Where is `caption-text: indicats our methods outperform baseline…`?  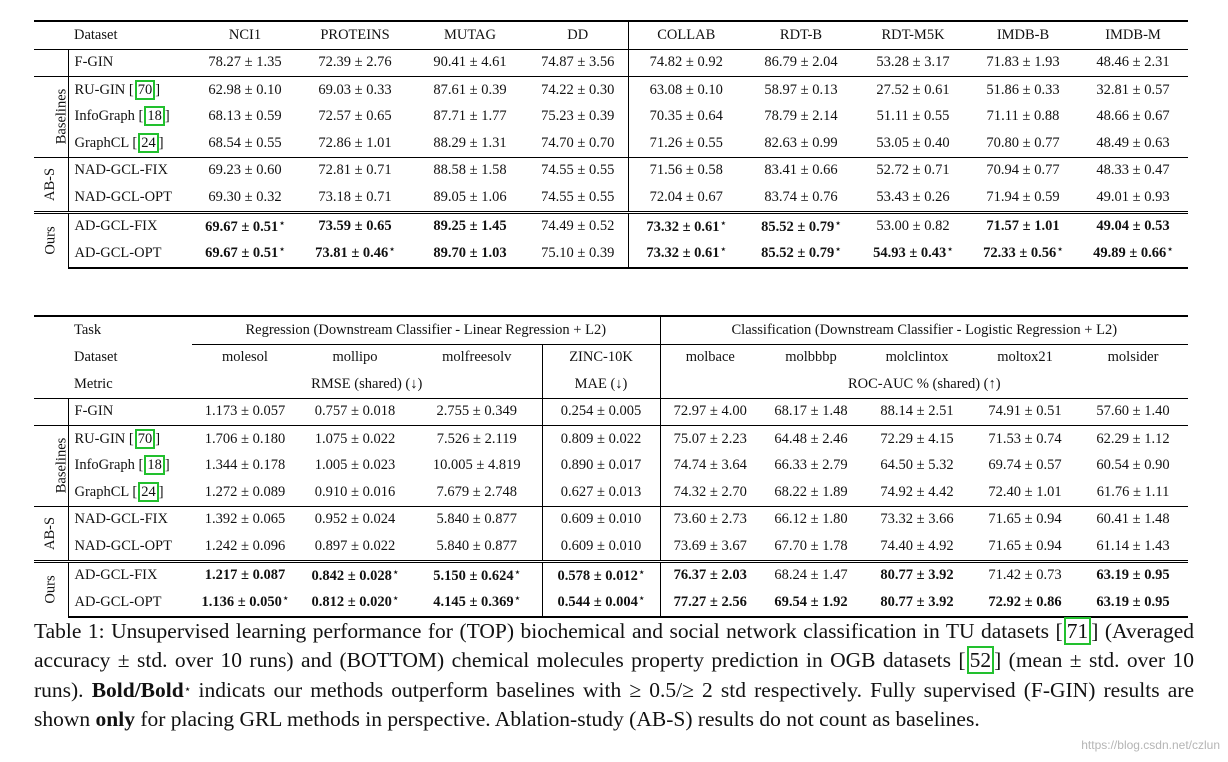
caption-text: indicats our methods outperform baseline… is located at coordinates (614, 704).